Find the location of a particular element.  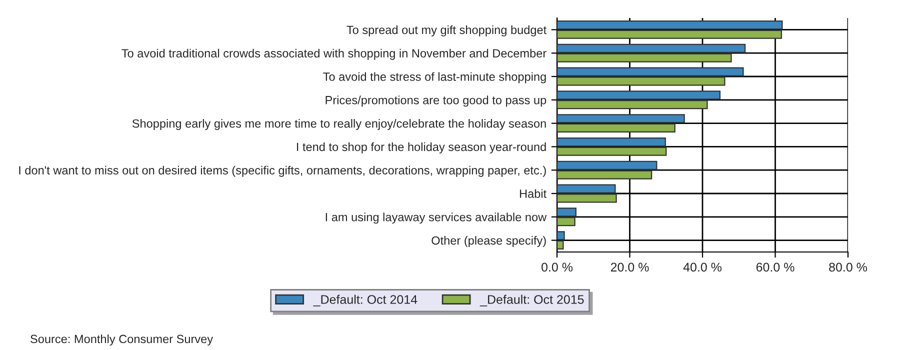

y-tick-label: Shopping early gives me more time to really enjoy/celebrate the holiday season is located at coordinates (339, 124).